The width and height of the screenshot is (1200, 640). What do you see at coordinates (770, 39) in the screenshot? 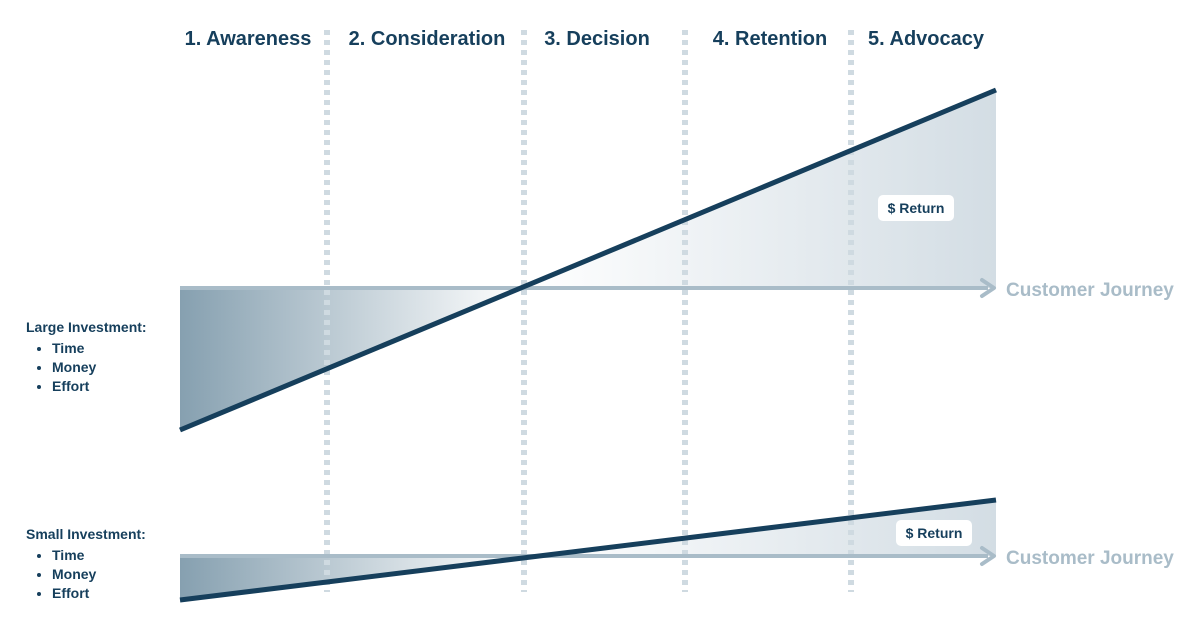
I see `stage-label-retention: 4. Retention` at bounding box center [770, 39].